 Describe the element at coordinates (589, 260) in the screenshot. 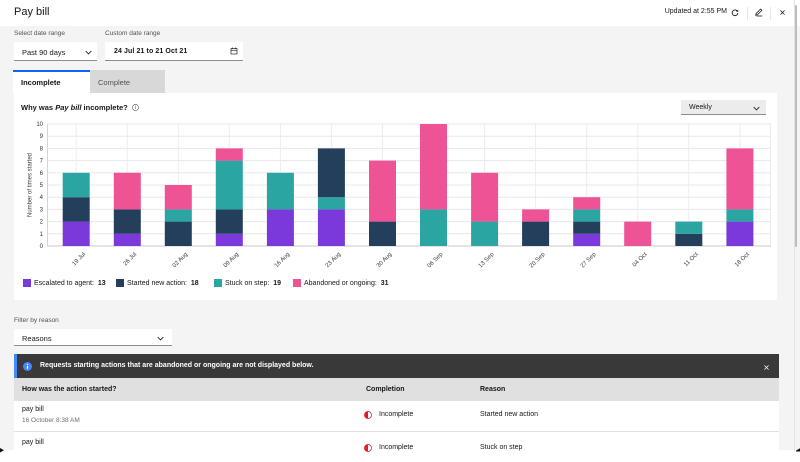

I see `svg-text: 27 Sep` at that location.